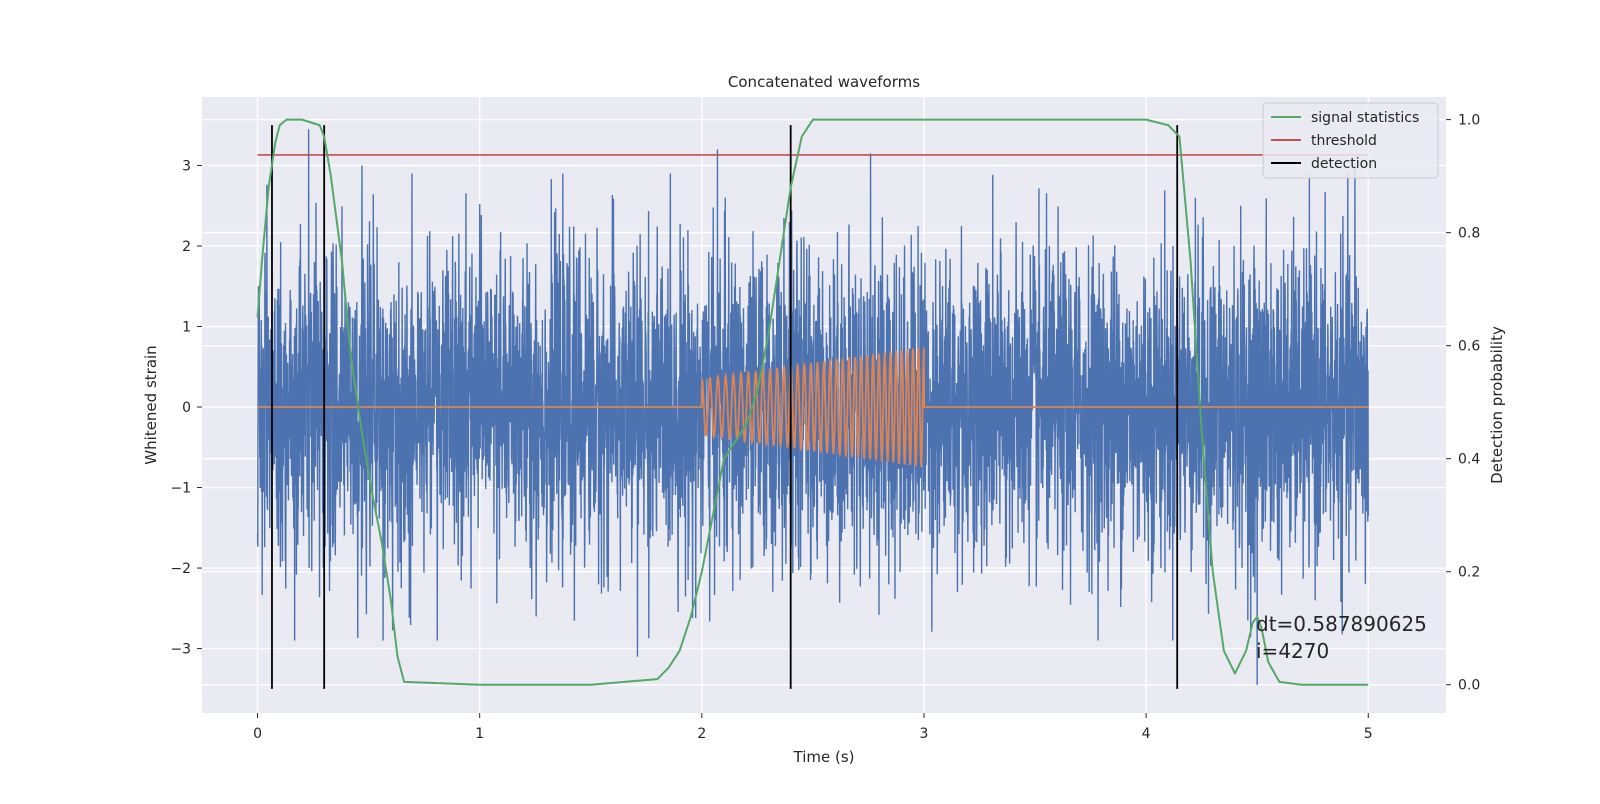 This screenshot has width=1600, height=804. What do you see at coordinates (1469, 460) in the screenshot?
I see `y2-tick-label: 0.4` at bounding box center [1469, 460].